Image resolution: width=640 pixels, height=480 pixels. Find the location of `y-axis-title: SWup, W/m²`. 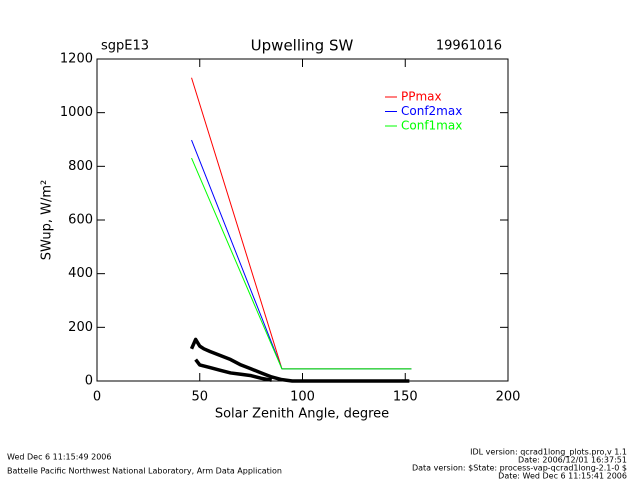

y-axis-title: SWup, W/m² is located at coordinates (47, 220).